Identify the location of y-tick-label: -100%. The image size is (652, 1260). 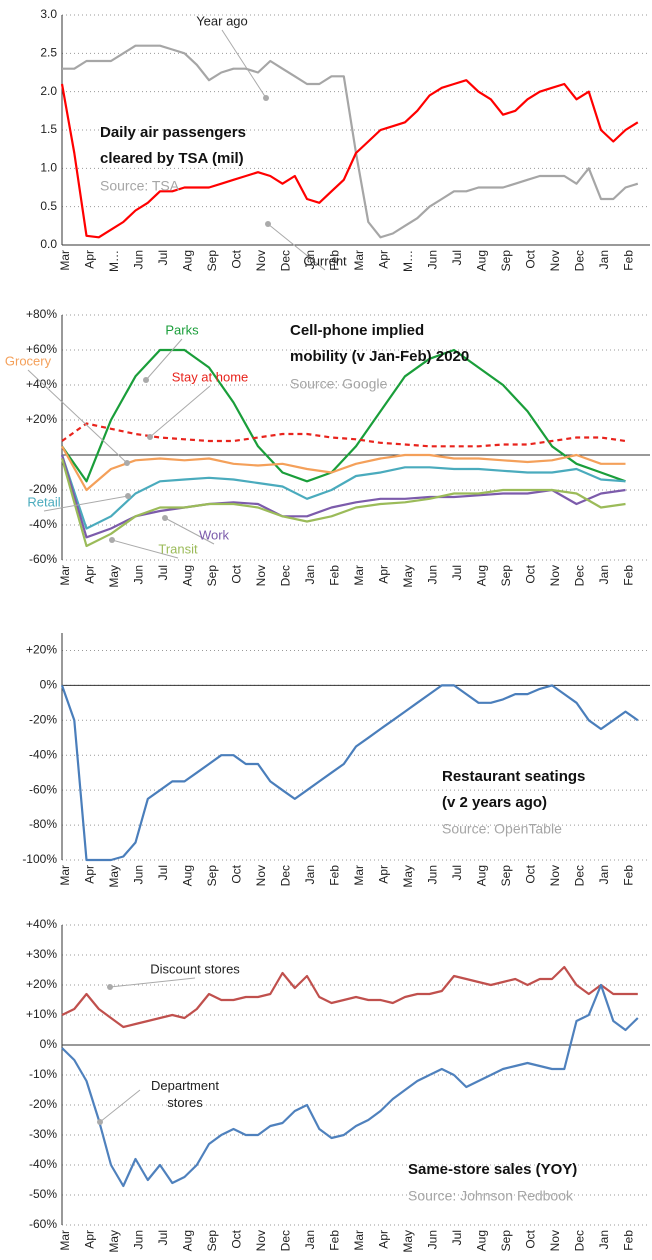
(39, 859).